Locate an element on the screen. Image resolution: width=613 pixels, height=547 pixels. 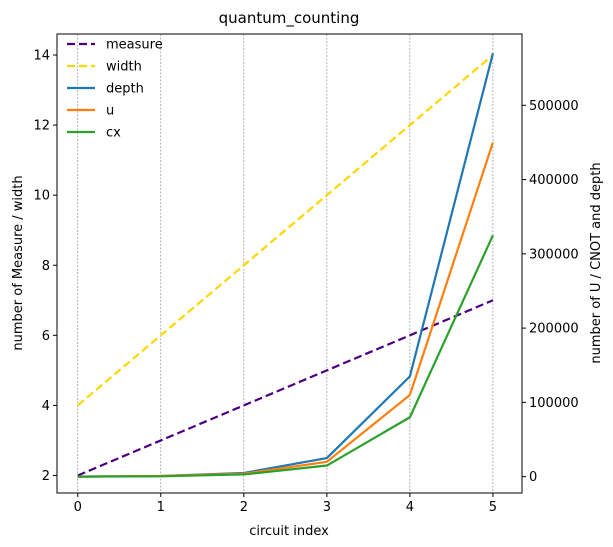
right-tick-label: 100000 is located at coordinates (554, 403).